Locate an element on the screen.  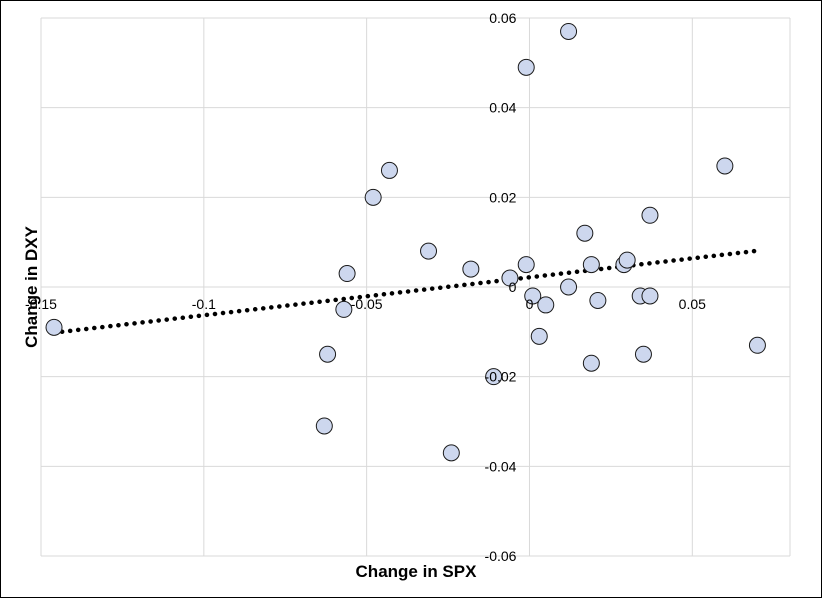
y-axis-title: Change in DXY is located at coordinates (31, 286).